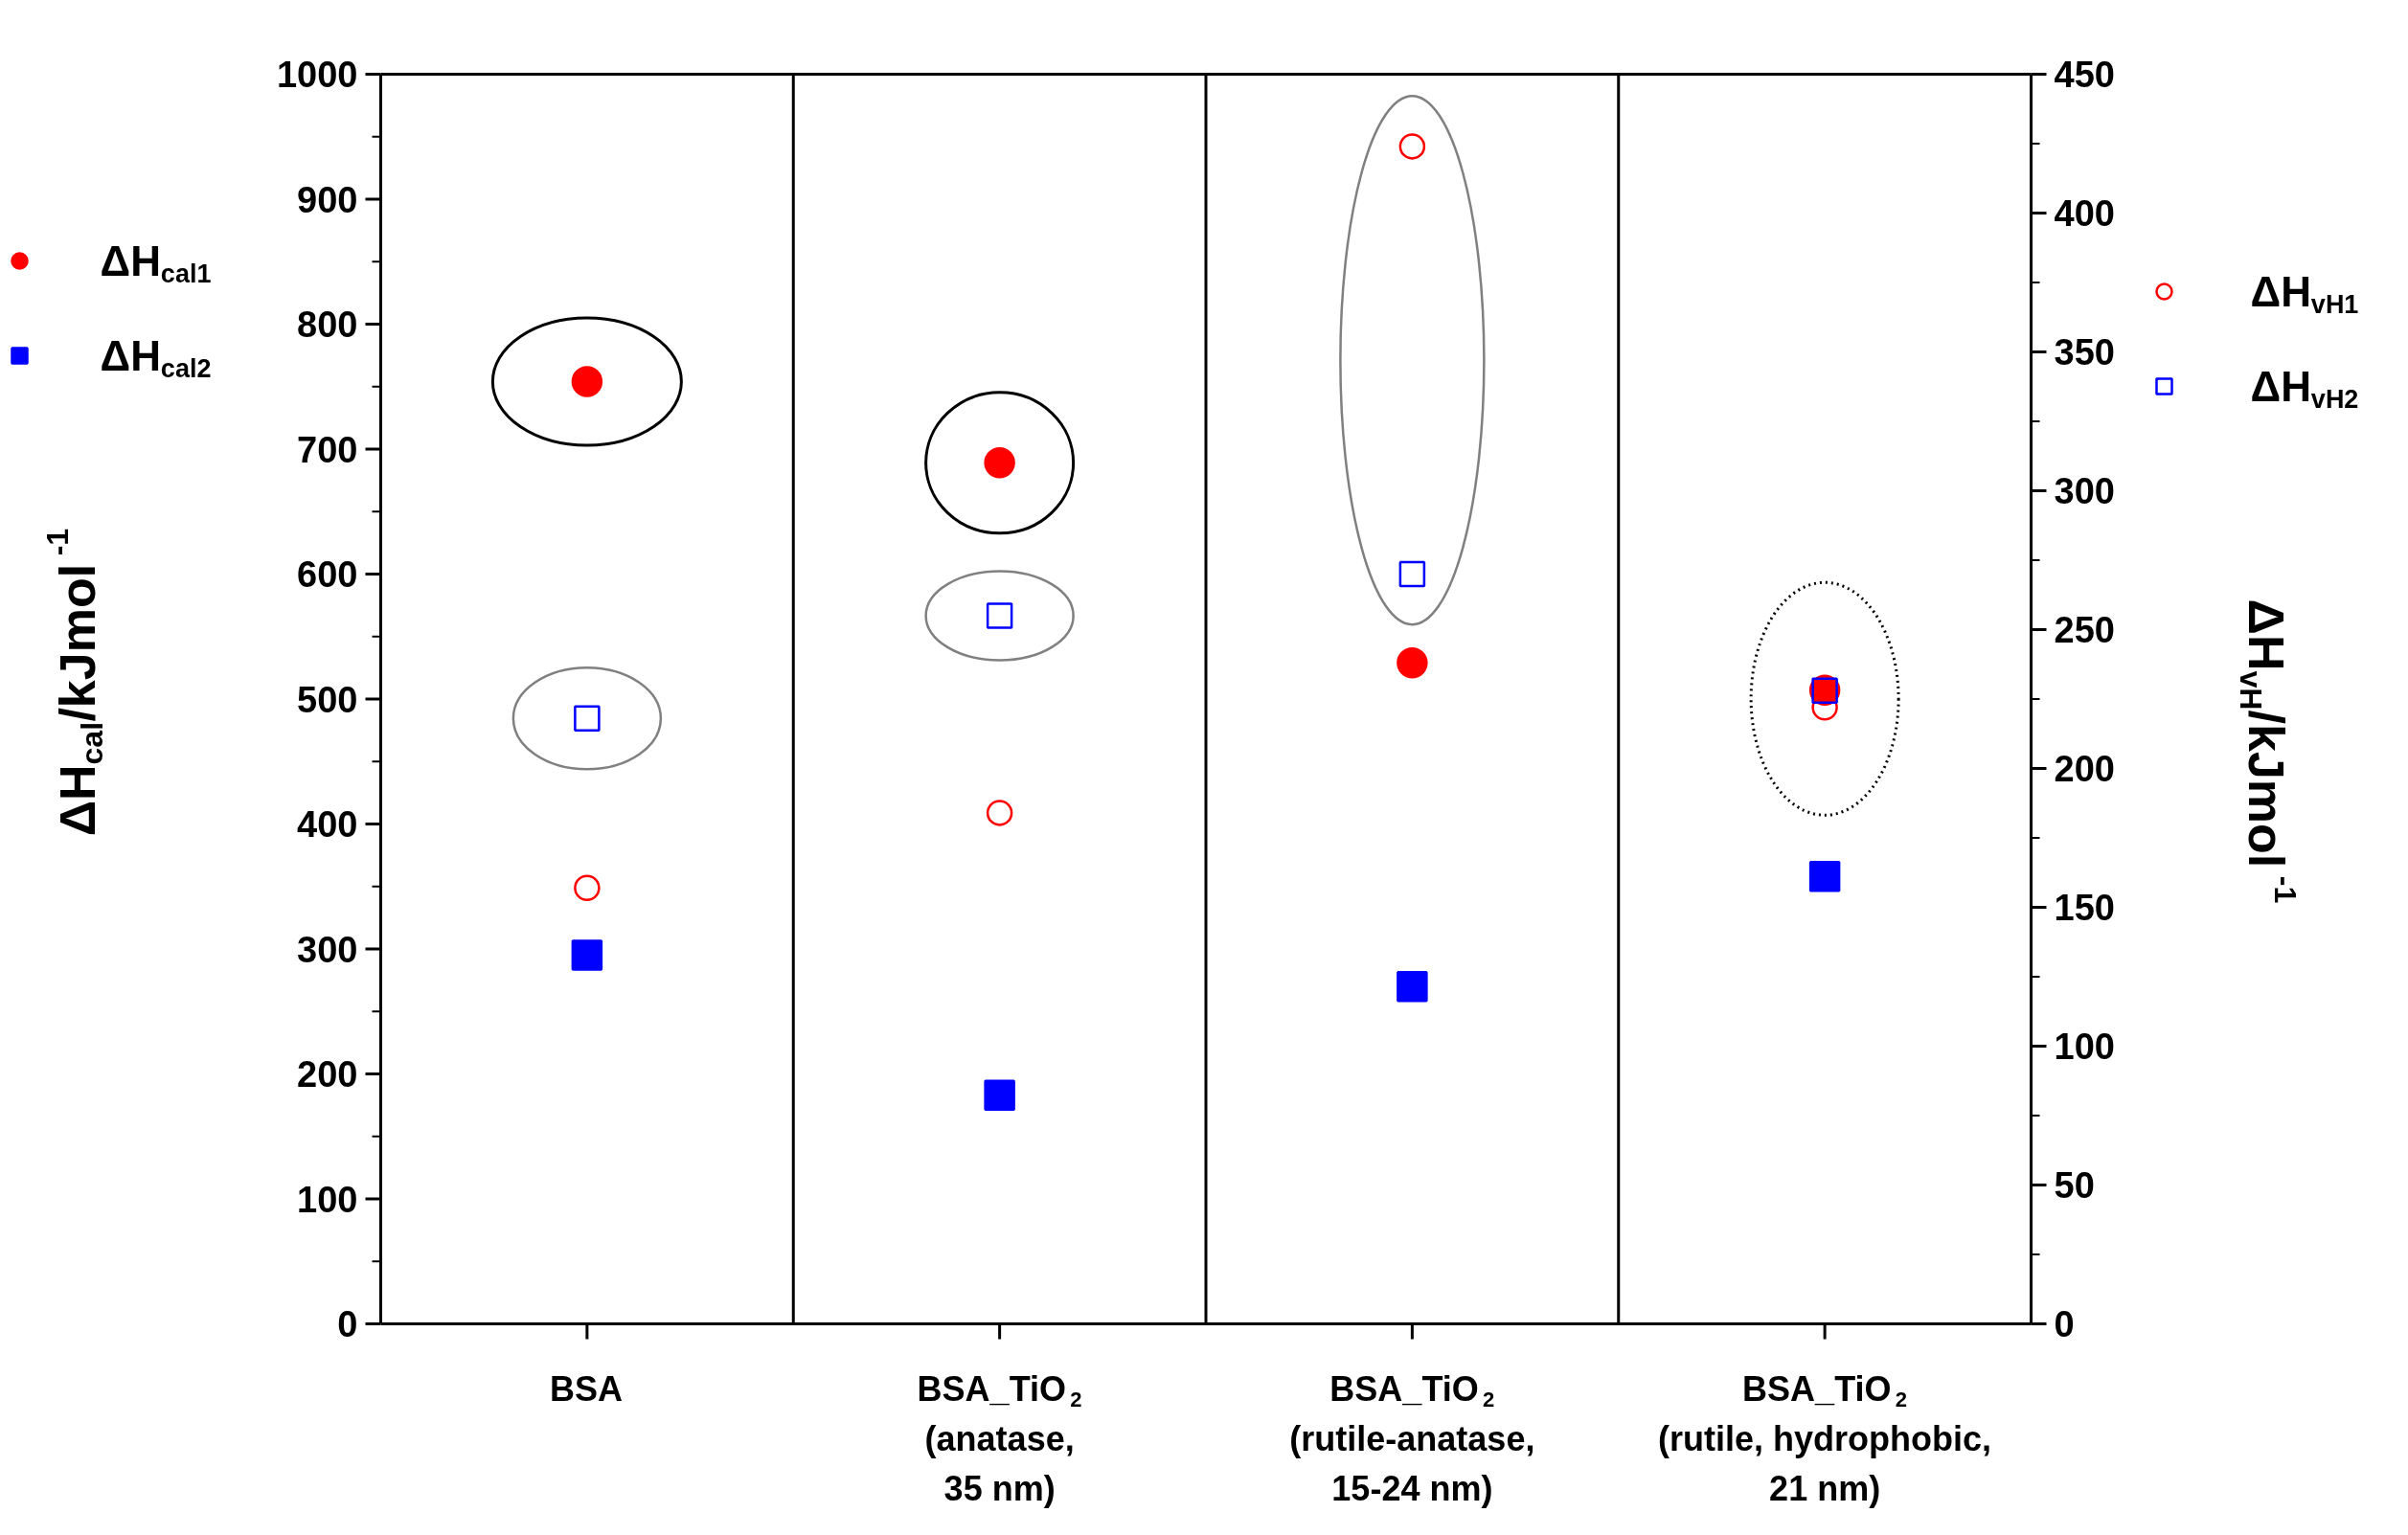  Describe the element at coordinates (2084, 491) in the screenshot. I see `y2-tick-label: 300` at that location.